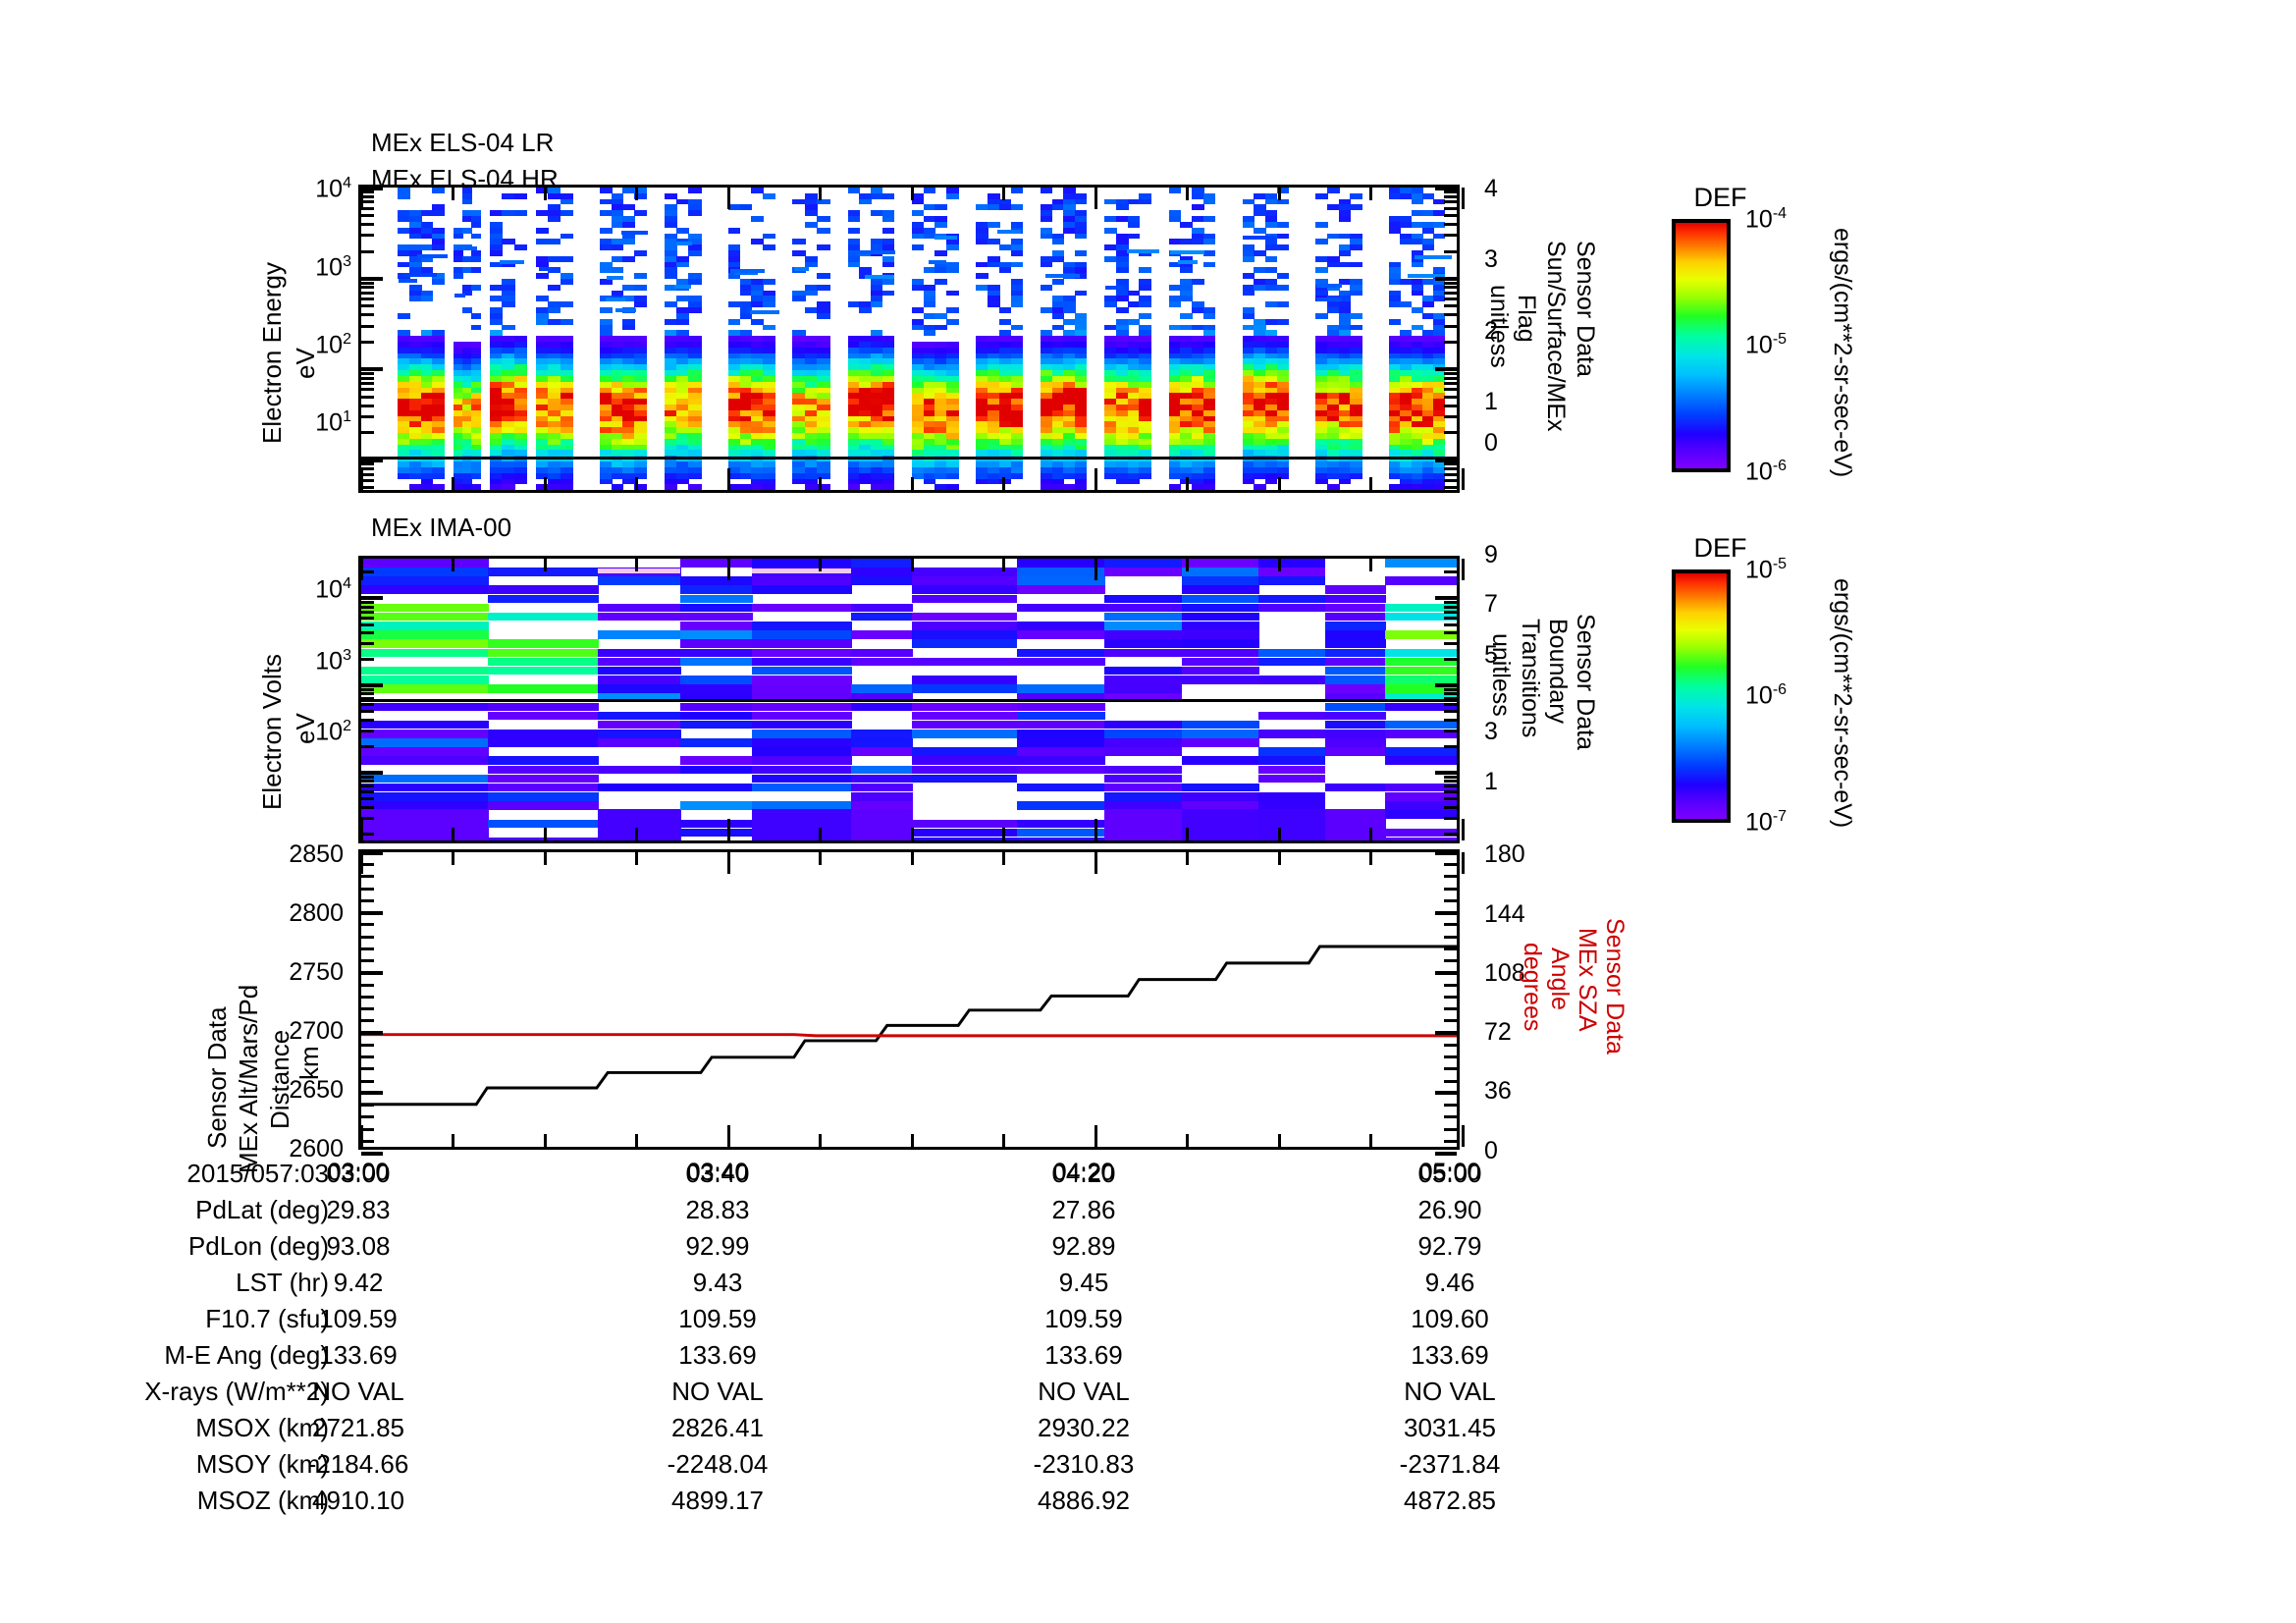 The height and width of the screenshot is (1623, 2296). Describe the element at coordinates (1491, 555) in the screenshot. I see `panel2-right-tick-9: 9` at that location.